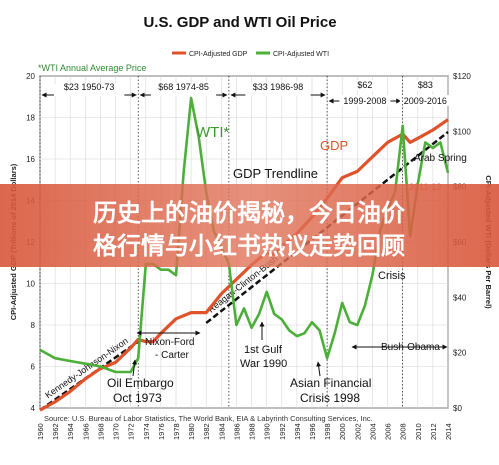 This screenshot has width=499, height=465. Describe the element at coordinates (418, 431) in the screenshot. I see `x-tick-label: 2010` at that location.